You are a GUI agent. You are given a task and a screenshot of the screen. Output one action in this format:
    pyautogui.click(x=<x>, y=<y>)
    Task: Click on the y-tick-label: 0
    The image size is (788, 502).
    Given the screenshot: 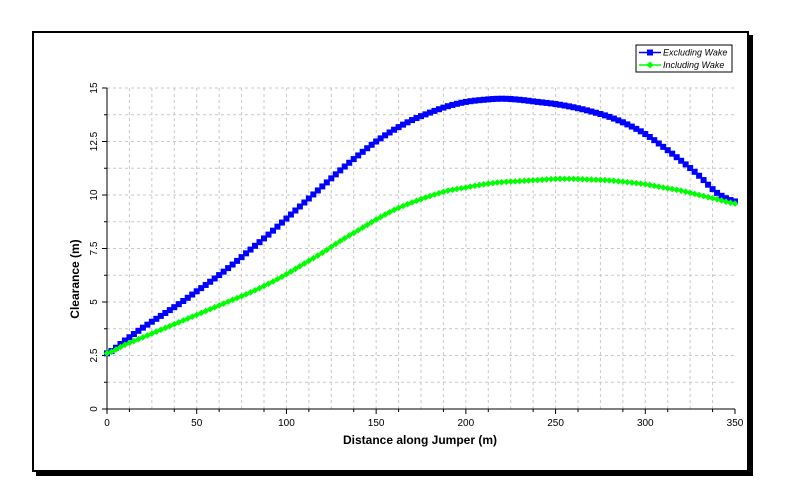 What is the action you would take?
    pyautogui.click(x=94, y=409)
    